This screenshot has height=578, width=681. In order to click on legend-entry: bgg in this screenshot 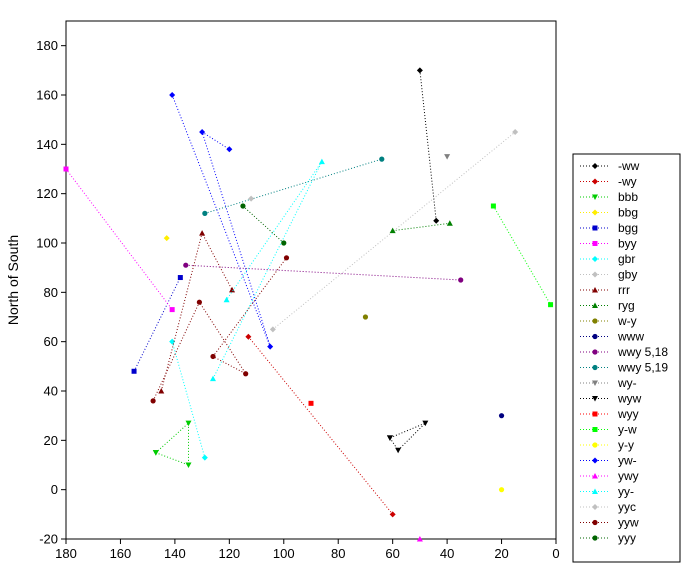, I will do `click(609, 228)`.